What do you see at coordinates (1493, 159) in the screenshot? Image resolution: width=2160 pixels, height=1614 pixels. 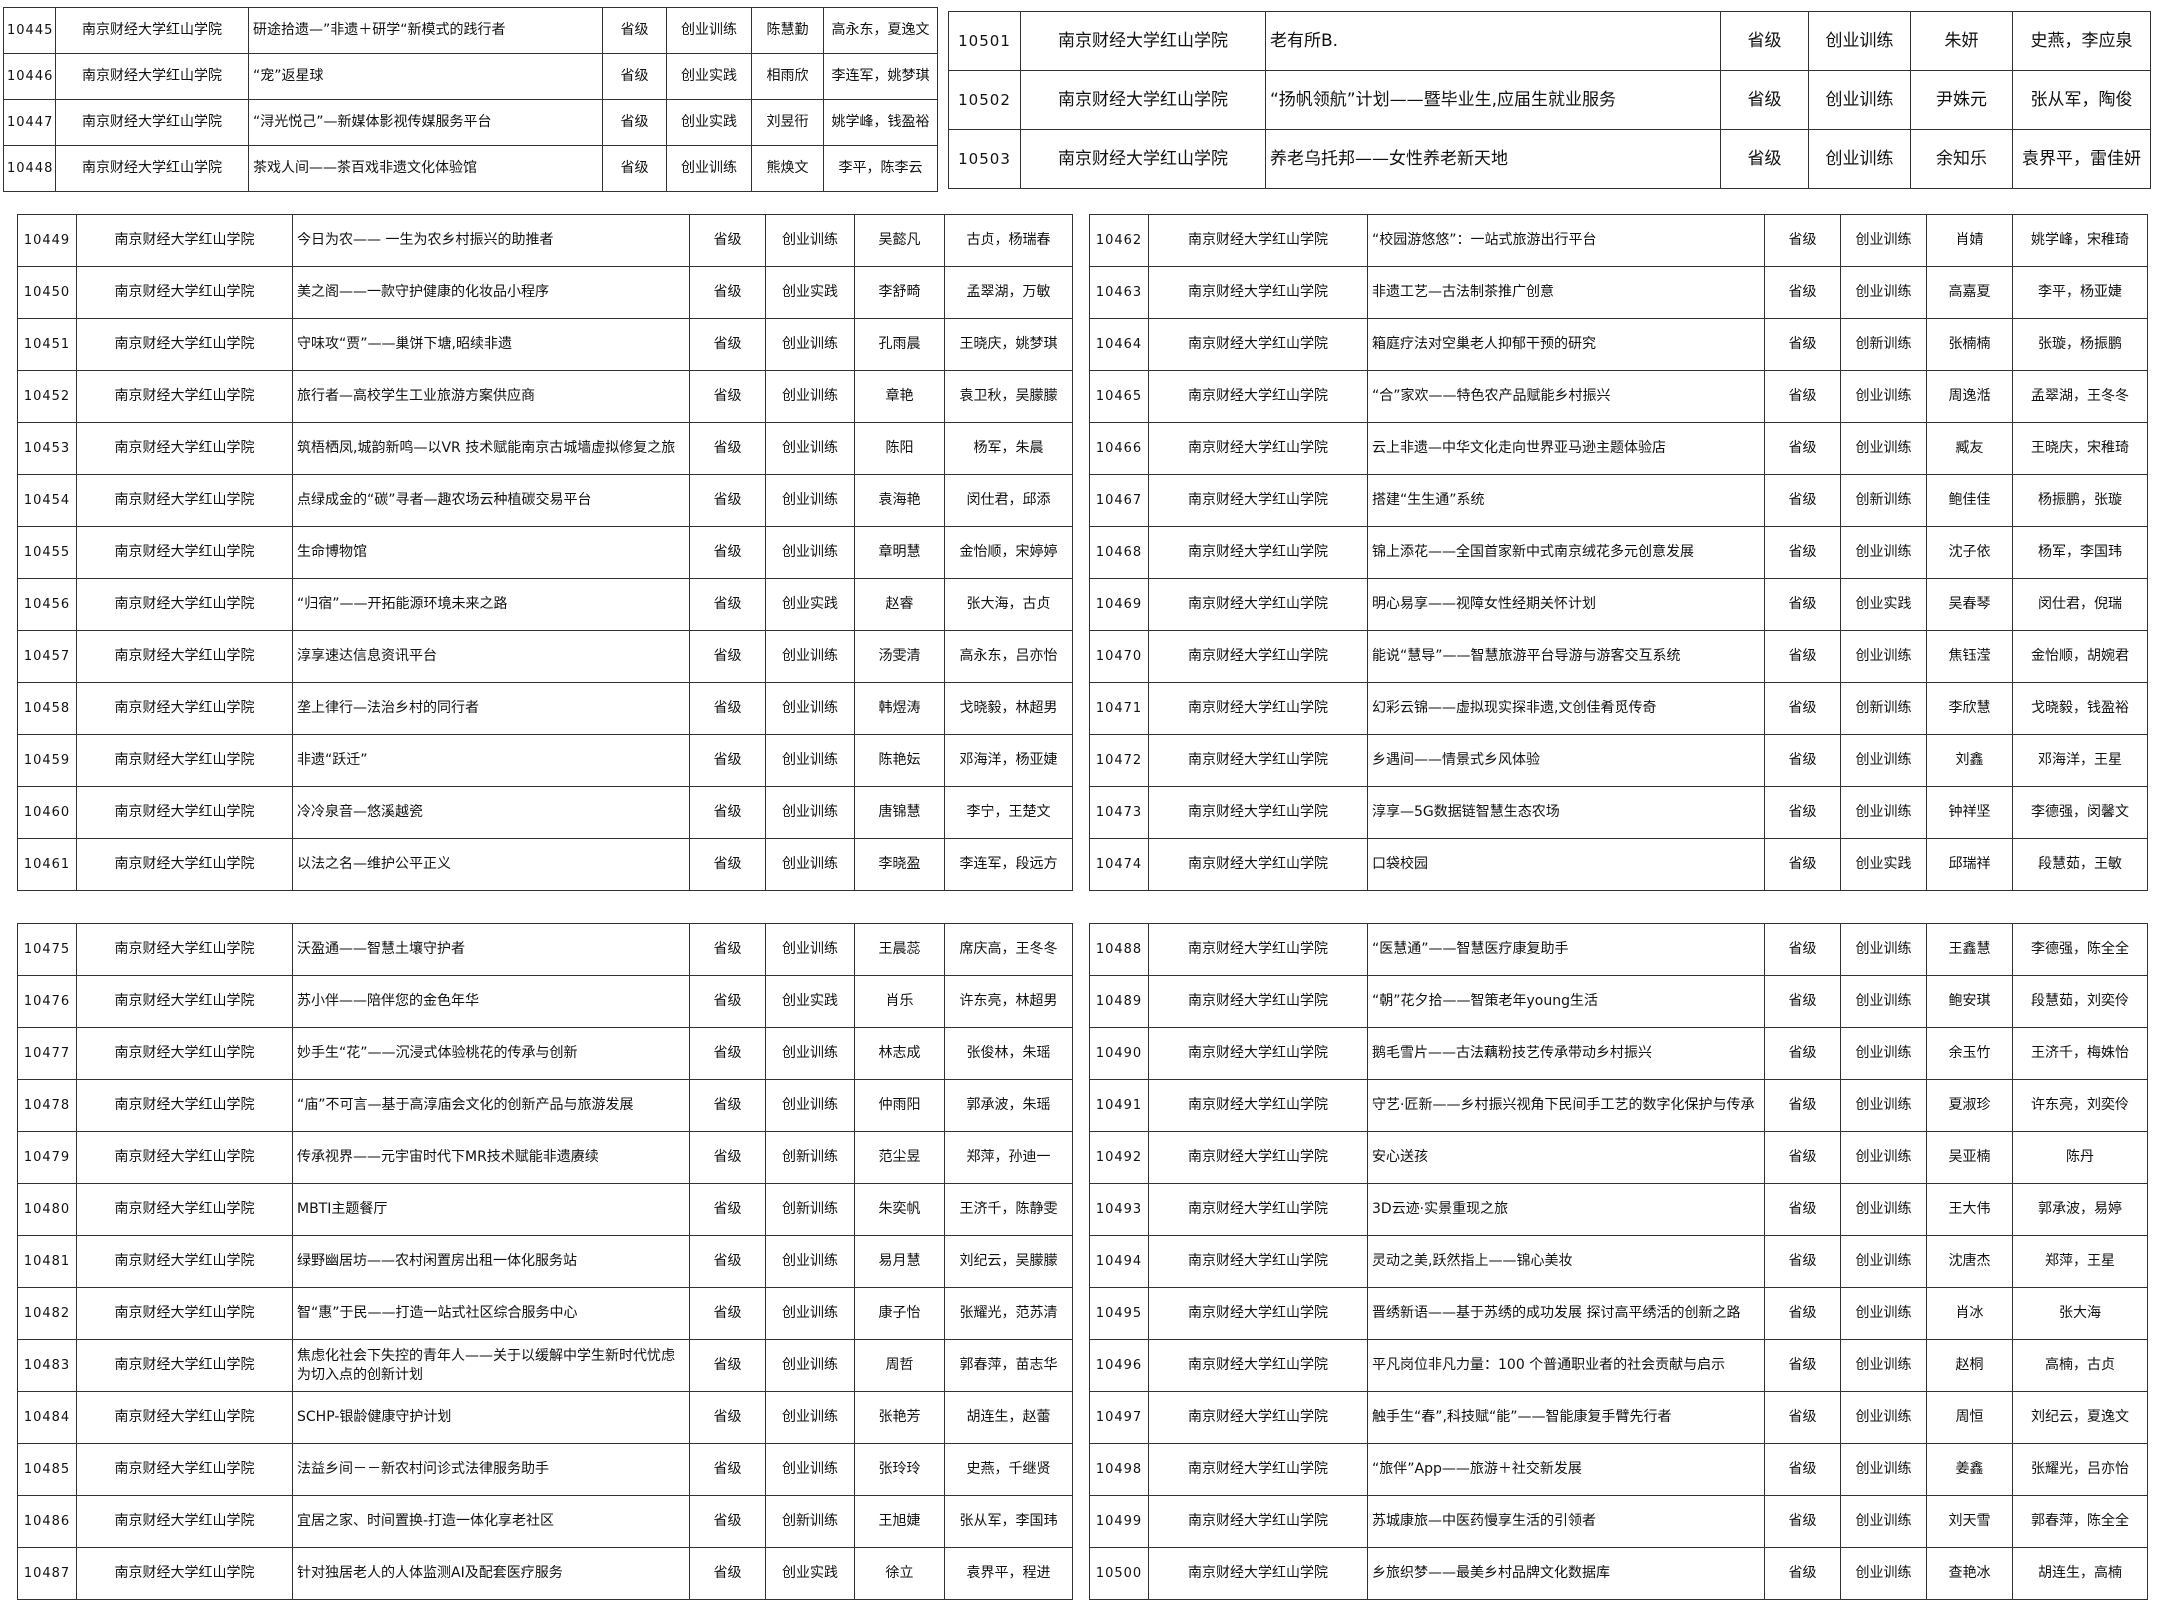 I see `project-title: 养老乌托邦——女性养老新天地` at bounding box center [1493, 159].